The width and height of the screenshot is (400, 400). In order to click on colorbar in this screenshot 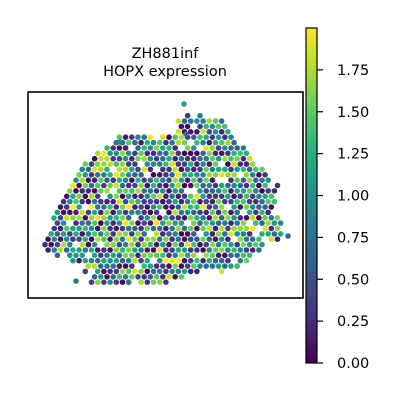, I will do `click(311, 195)`.